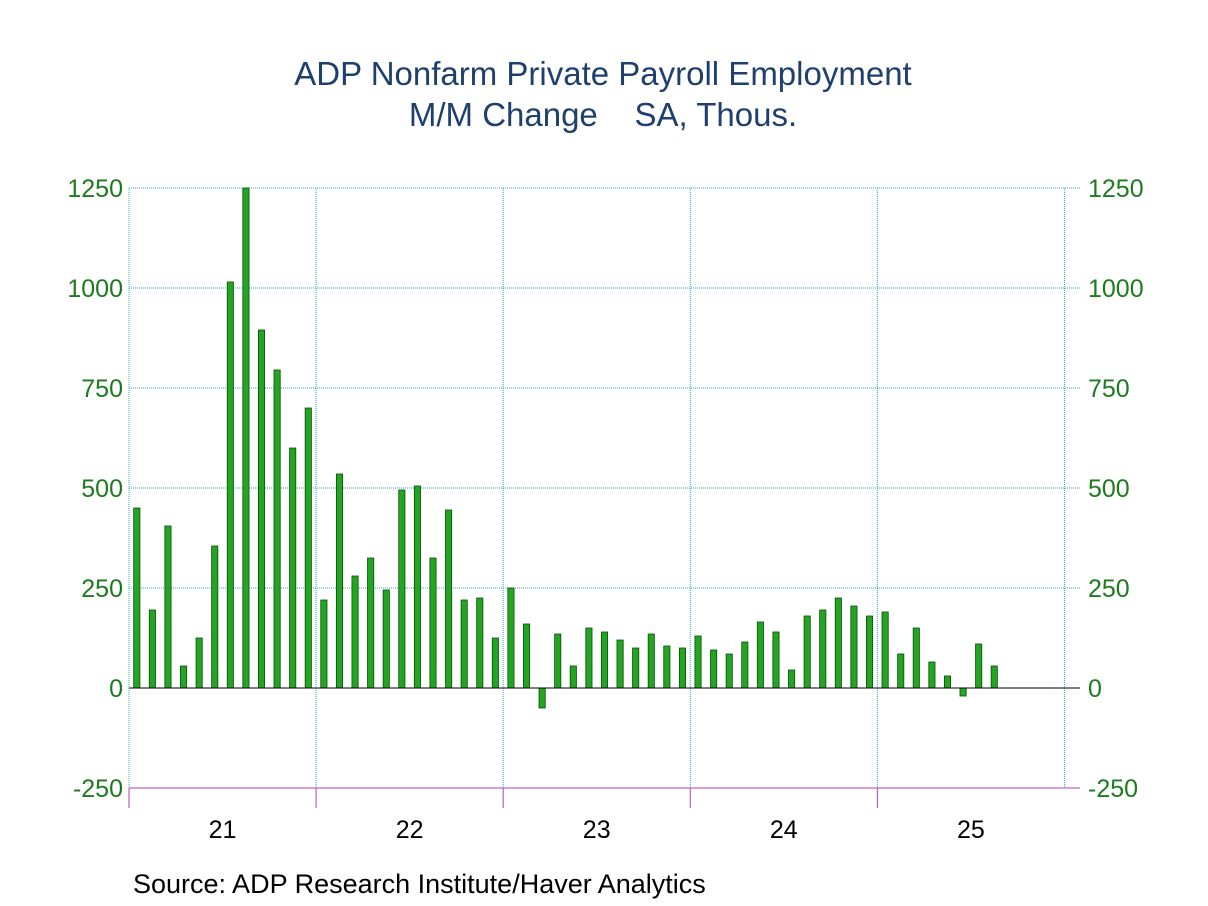 The width and height of the screenshot is (1208, 906). I want to click on y-tick-left-1: 0, so click(116, 689).